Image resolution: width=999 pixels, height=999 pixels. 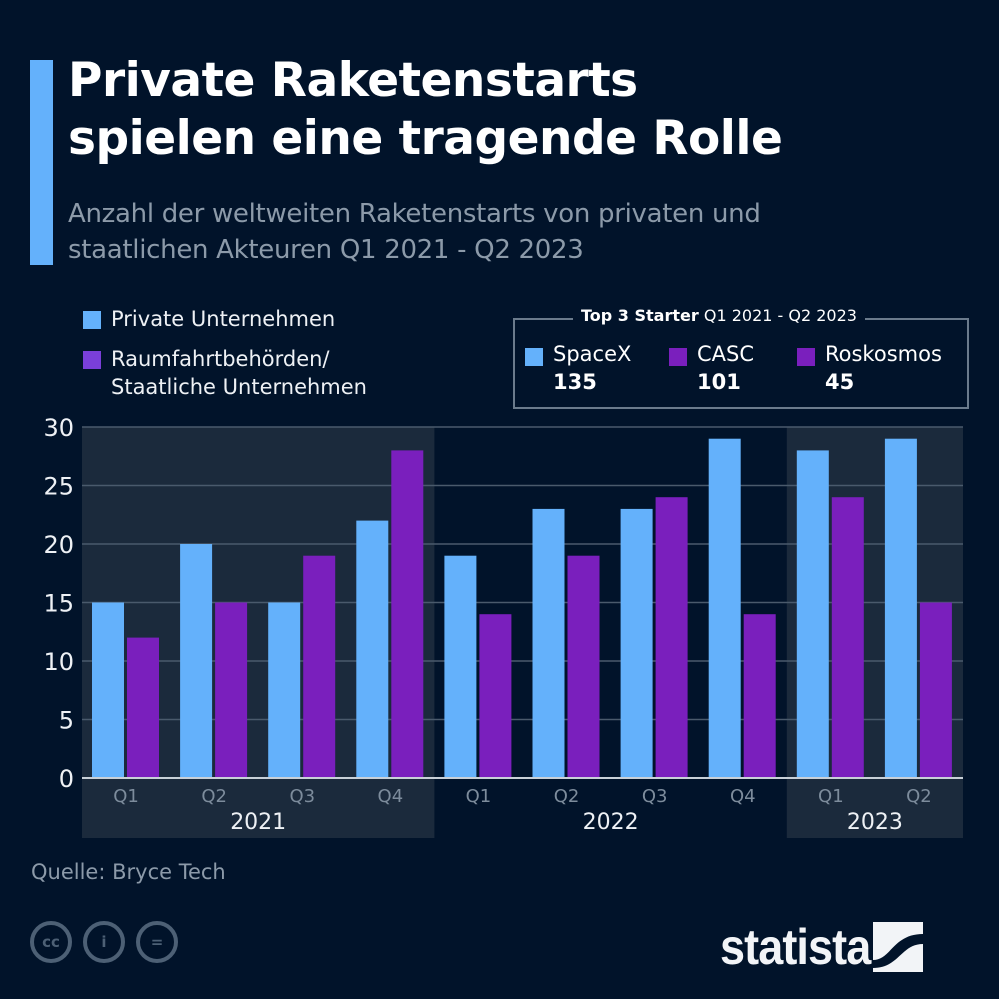 I want to click on year-label: 2023, so click(x=875, y=822).